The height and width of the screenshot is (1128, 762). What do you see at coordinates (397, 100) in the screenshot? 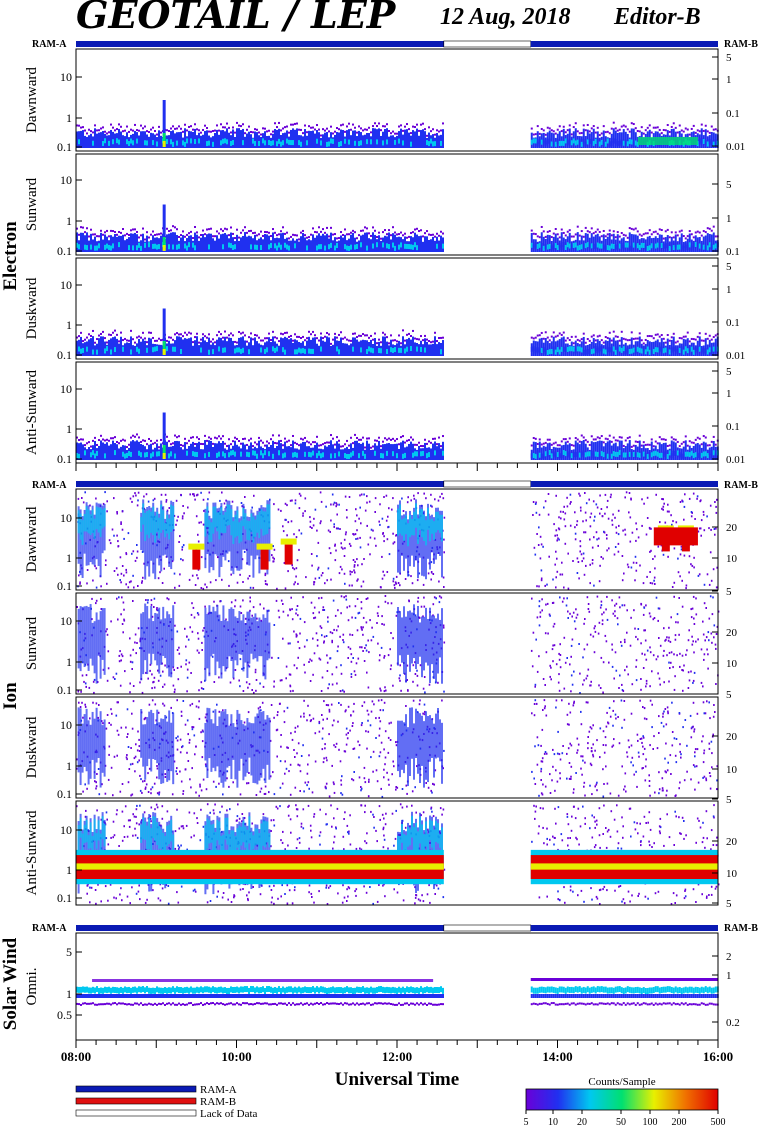
I see `panel-frame` at bounding box center [397, 100].